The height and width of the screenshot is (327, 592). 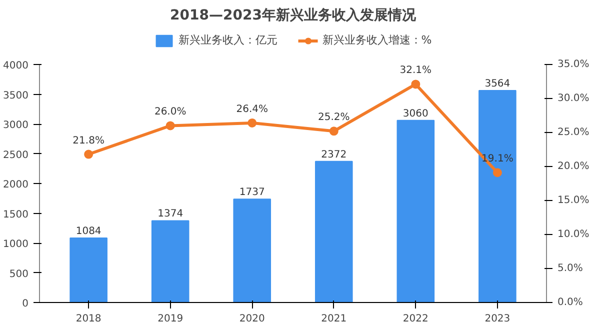 What do you see at coordinates (16, 155) in the screenshot?
I see `y-tick-label: 2500` at bounding box center [16, 155].